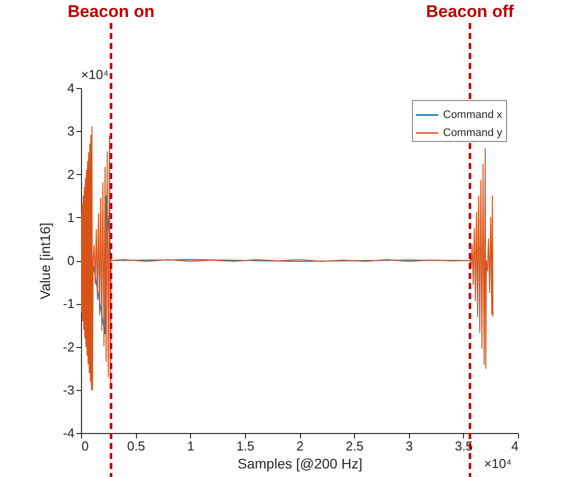 This screenshot has height=477, width=567. What do you see at coordinates (68, 390) in the screenshot?
I see `y-tick-label: -3` at bounding box center [68, 390].